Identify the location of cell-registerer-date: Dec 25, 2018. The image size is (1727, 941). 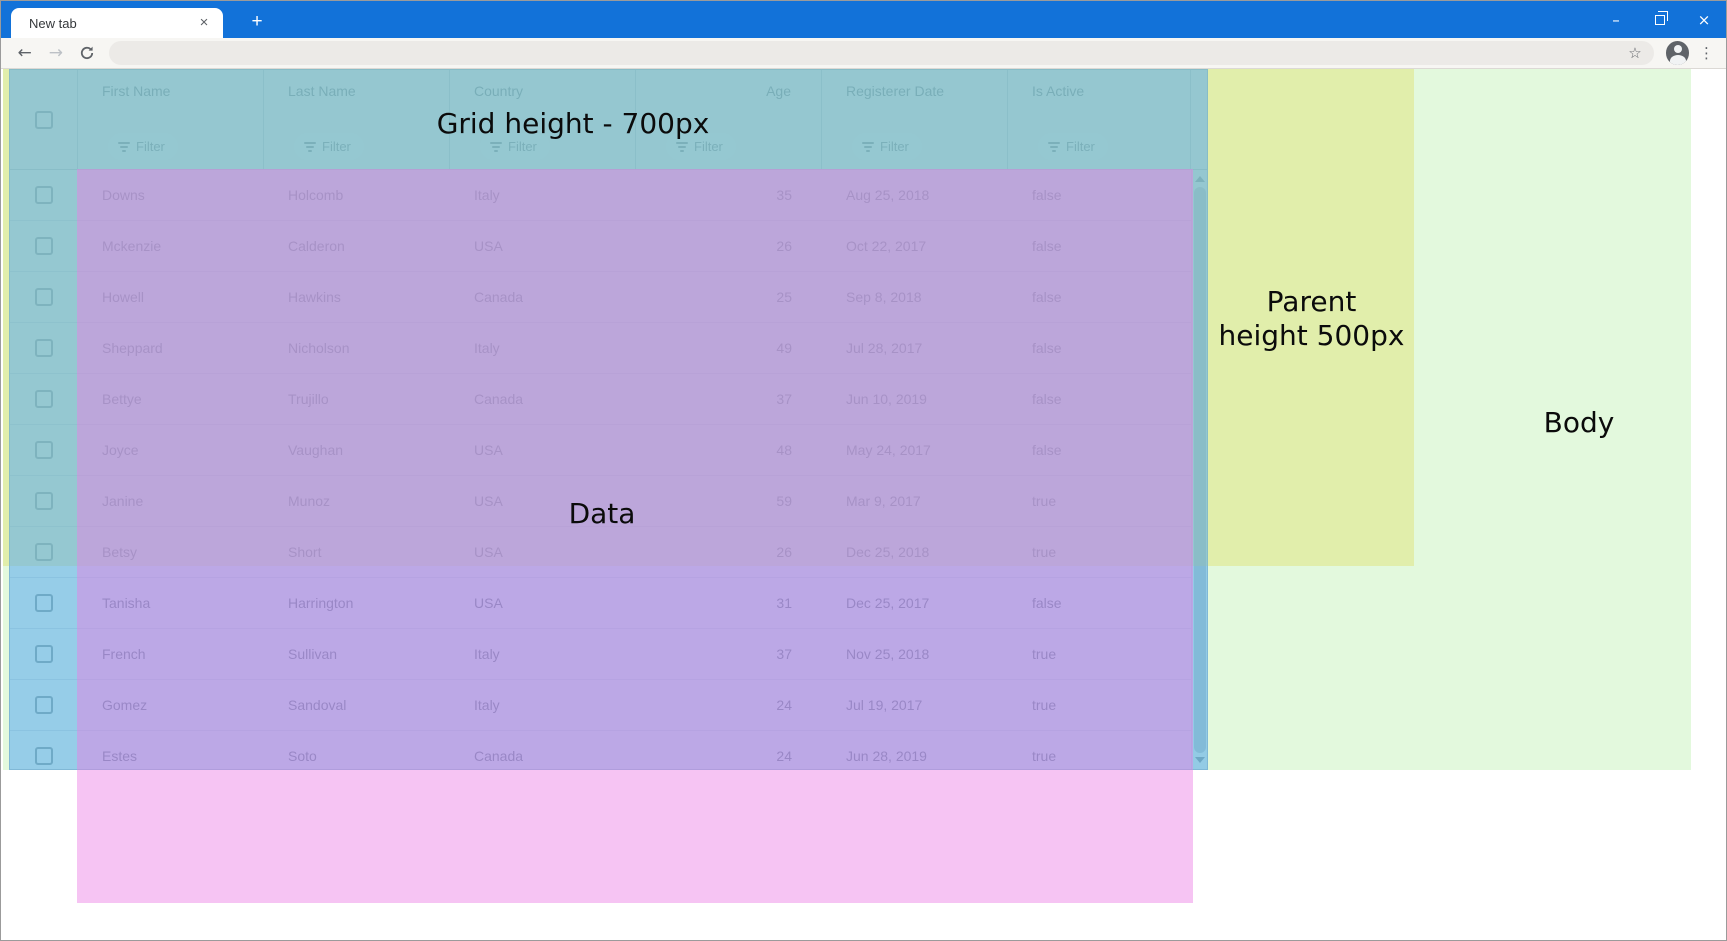
(888, 552).